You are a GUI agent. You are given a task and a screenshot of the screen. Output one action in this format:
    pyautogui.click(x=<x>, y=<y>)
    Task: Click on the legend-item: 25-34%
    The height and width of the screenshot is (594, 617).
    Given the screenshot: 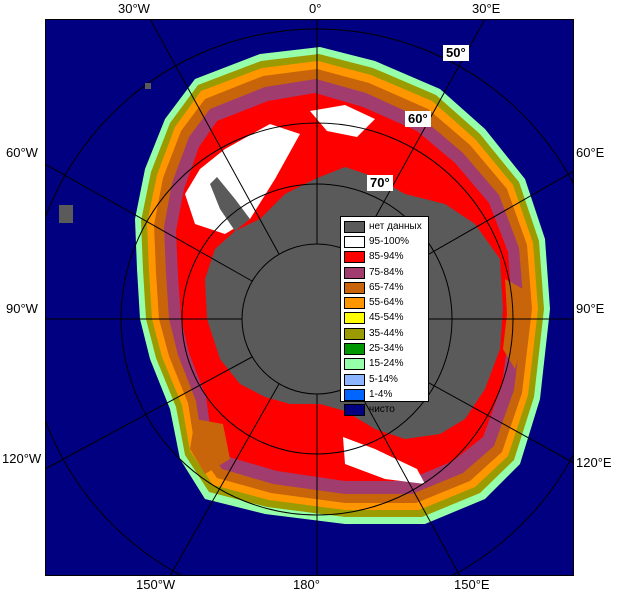 What is the action you would take?
    pyautogui.click(x=384, y=348)
    